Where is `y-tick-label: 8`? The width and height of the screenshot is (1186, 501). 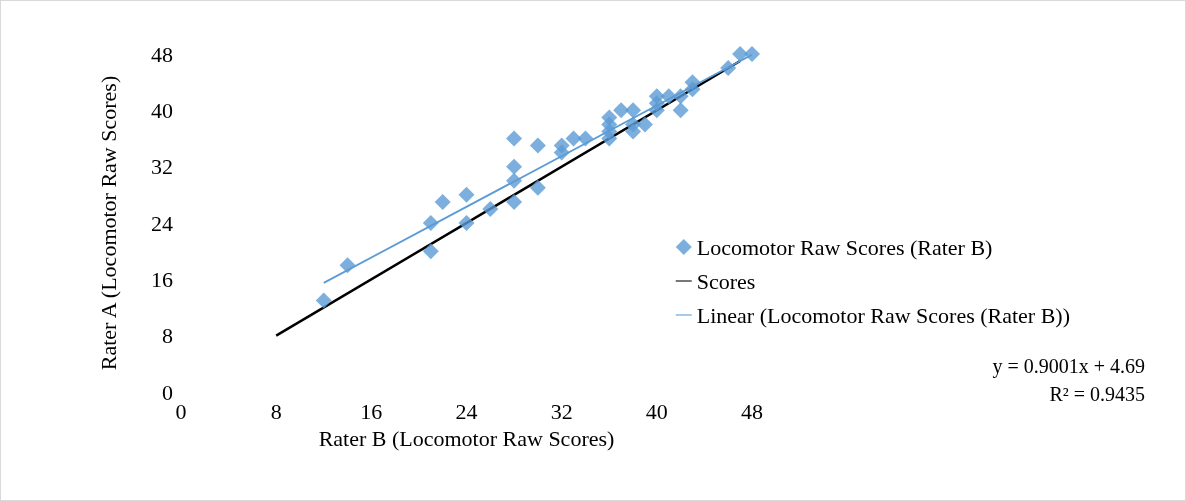 y-tick-label: 8 is located at coordinates (167, 336).